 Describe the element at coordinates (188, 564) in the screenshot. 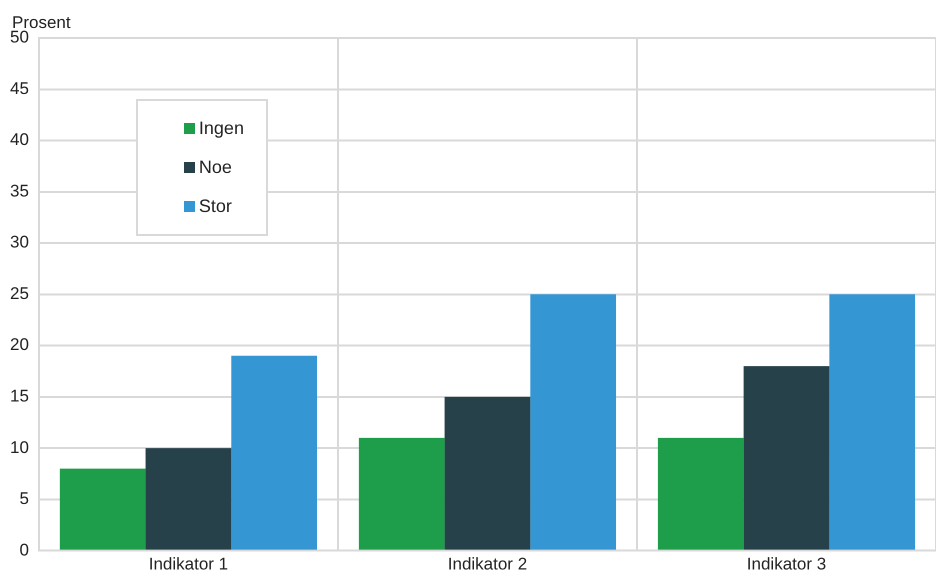

I see `x-tick-label: Indikator 1` at that location.